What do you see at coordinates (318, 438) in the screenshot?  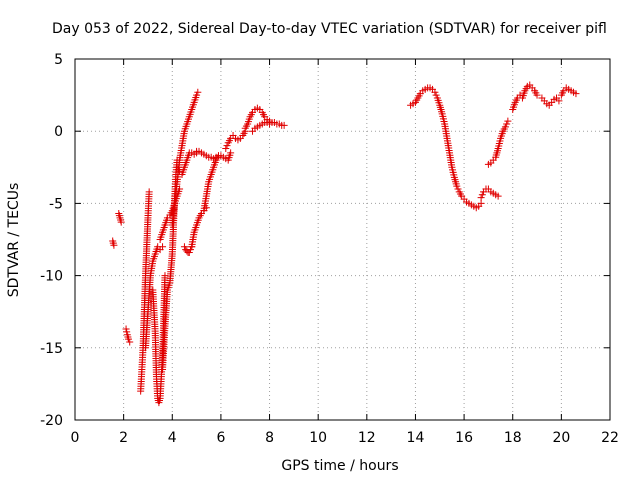 I see `x-tick-label: 10` at bounding box center [318, 438].